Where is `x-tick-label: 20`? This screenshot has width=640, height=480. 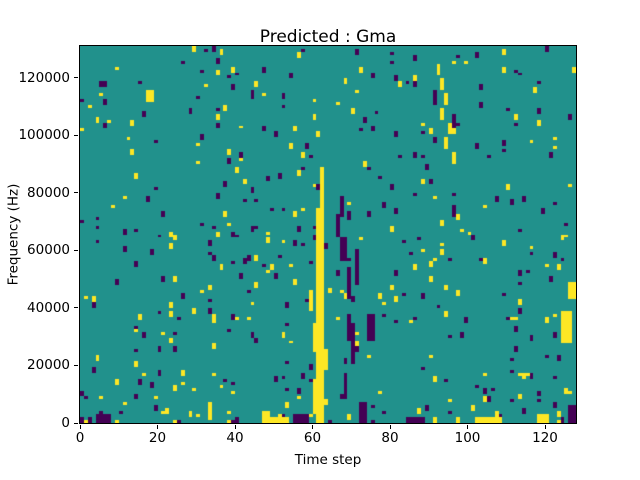
x-tick-label: 20 is located at coordinates (157, 438).